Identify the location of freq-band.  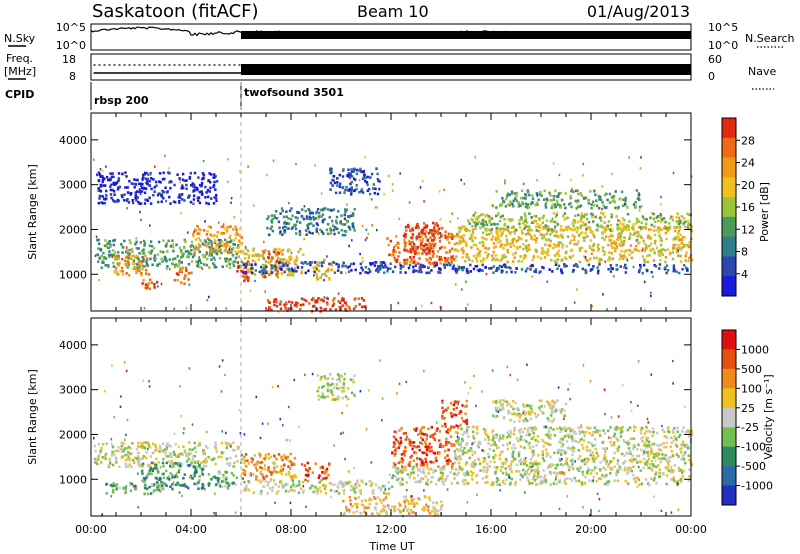
(466, 69).